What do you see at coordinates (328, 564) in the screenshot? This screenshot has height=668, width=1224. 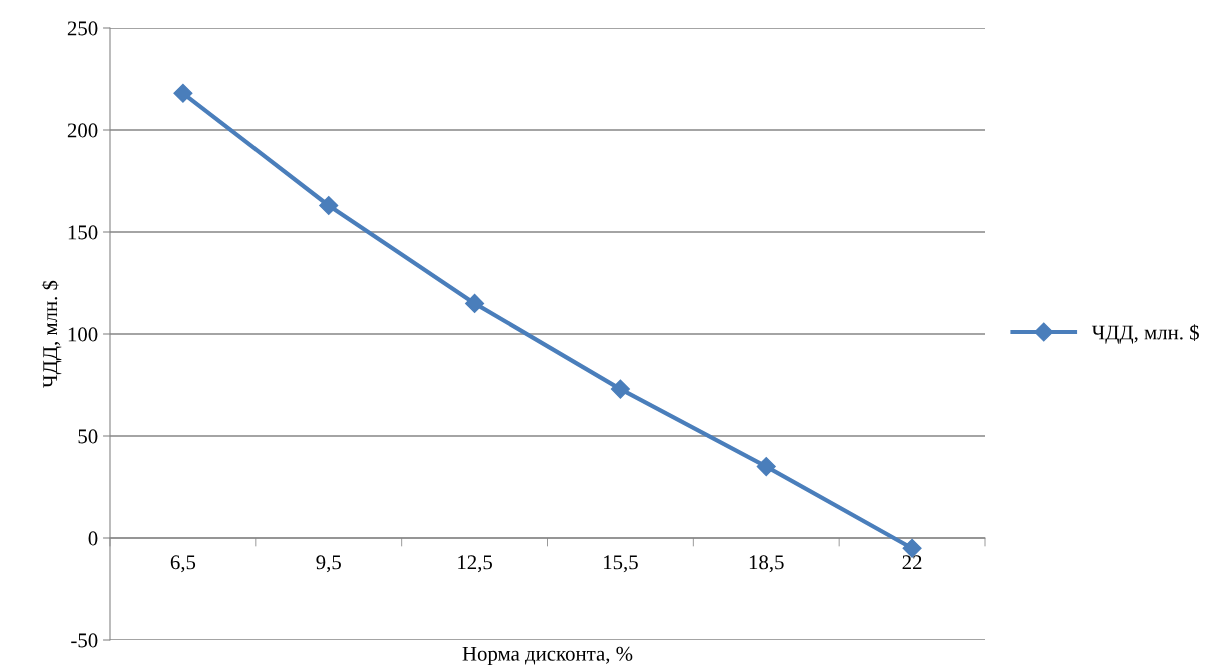 I see `x-tick-label: 9,5` at bounding box center [328, 564].